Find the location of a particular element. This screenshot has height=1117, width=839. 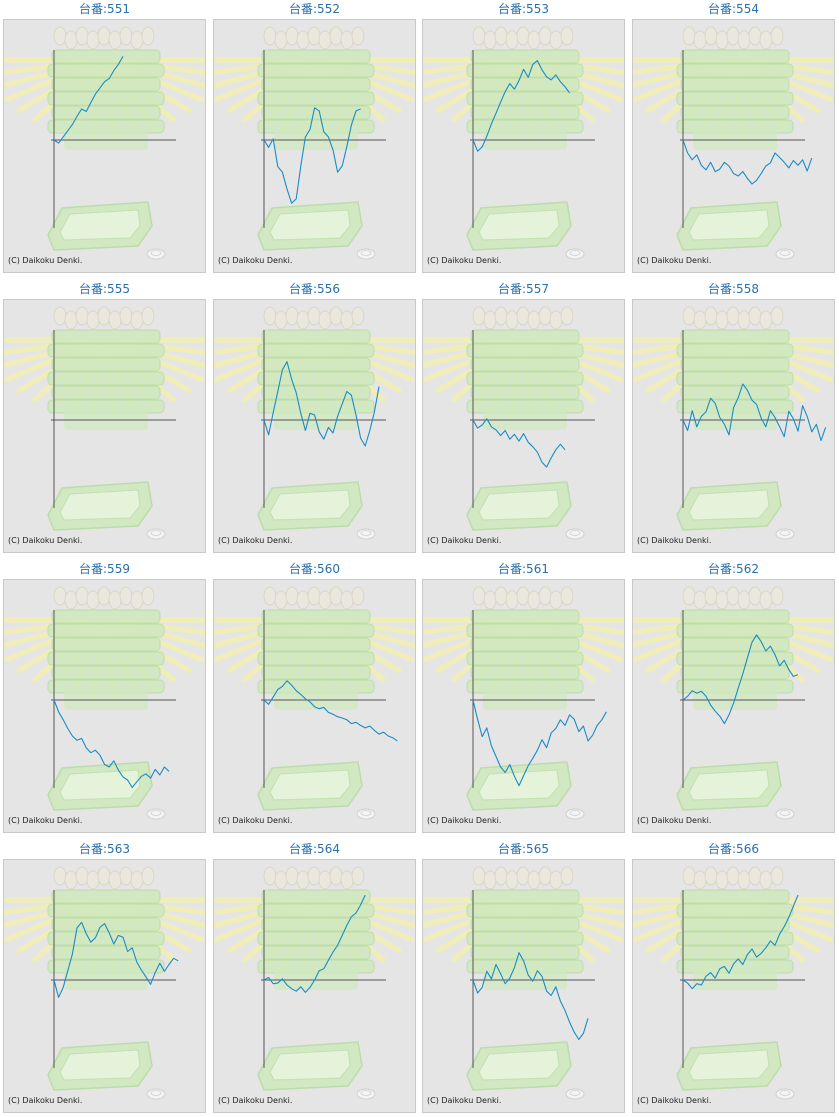

chart-cell: 台番:565 (C) Daikoku Denki. is located at coordinates (523, 977).